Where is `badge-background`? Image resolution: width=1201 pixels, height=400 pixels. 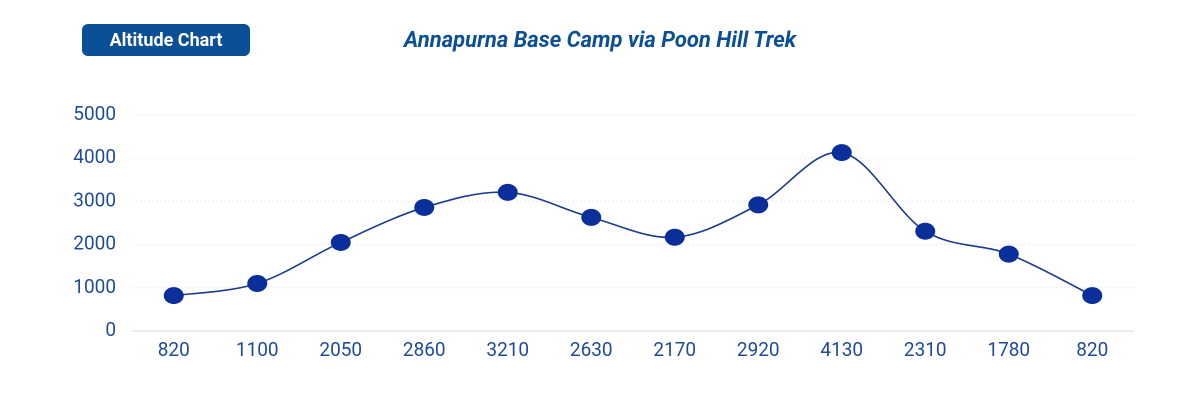 badge-background is located at coordinates (166, 40).